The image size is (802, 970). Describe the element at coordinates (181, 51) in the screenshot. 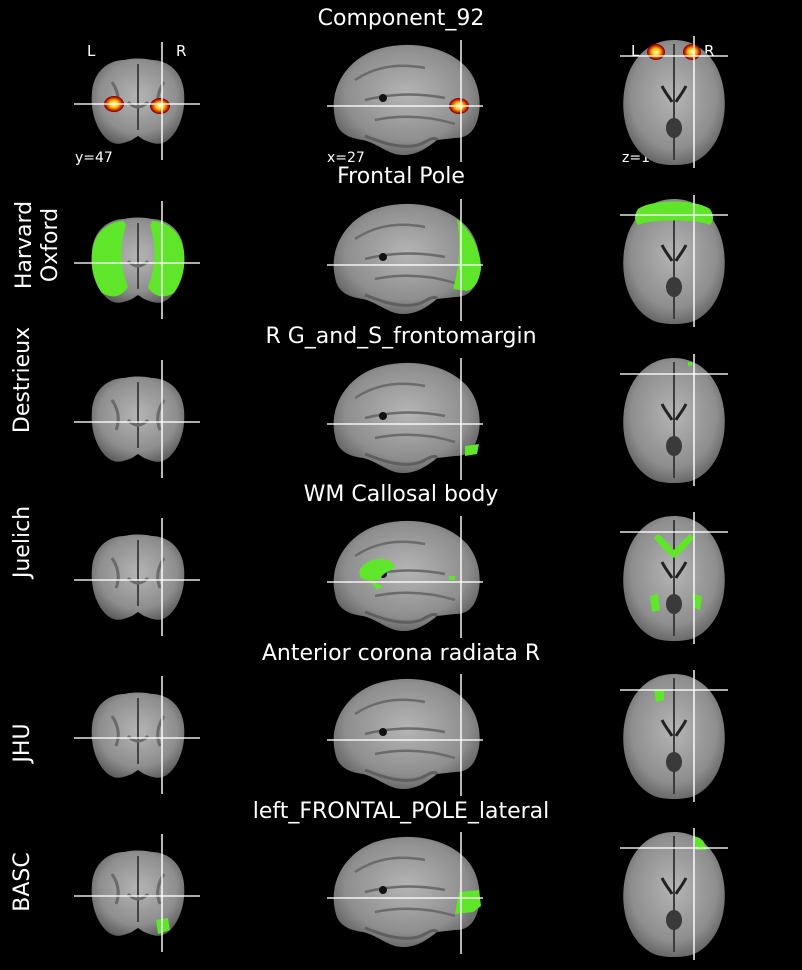

I see `right-label-coronal: R` at that location.